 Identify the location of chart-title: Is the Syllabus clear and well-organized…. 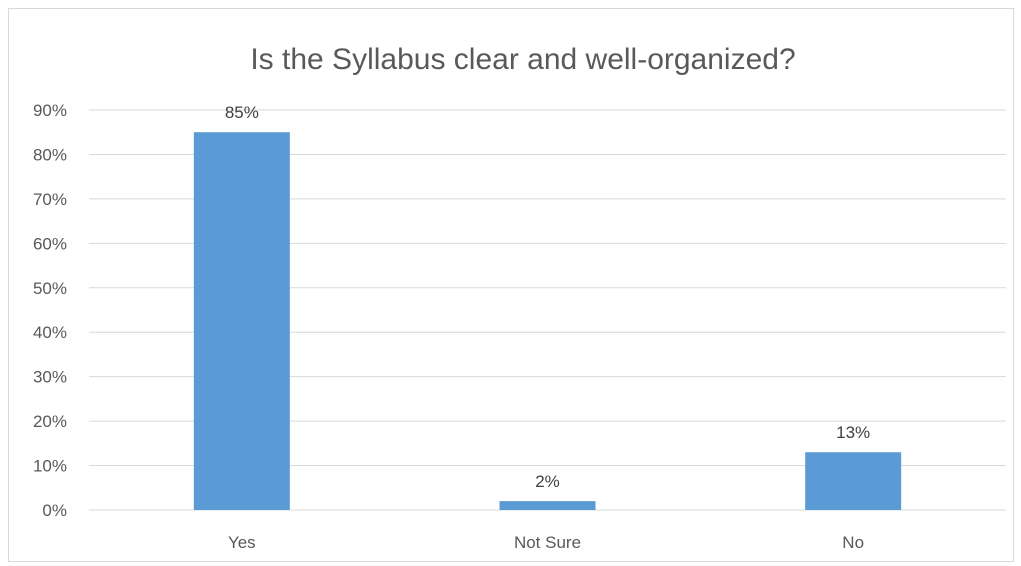
(522, 59).